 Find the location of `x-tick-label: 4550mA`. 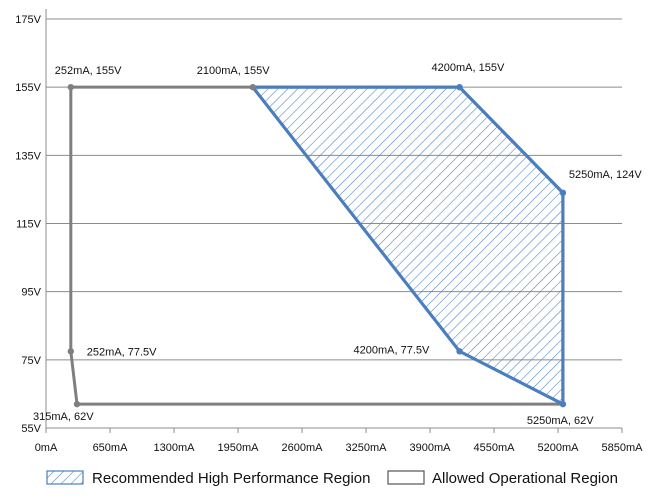

x-tick-label: 4550mA is located at coordinates (495, 448).